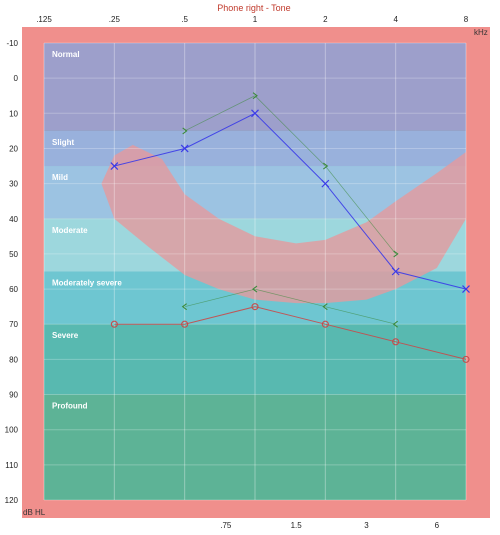  I want to click on x-tick-label: 1, so click(255, 19).